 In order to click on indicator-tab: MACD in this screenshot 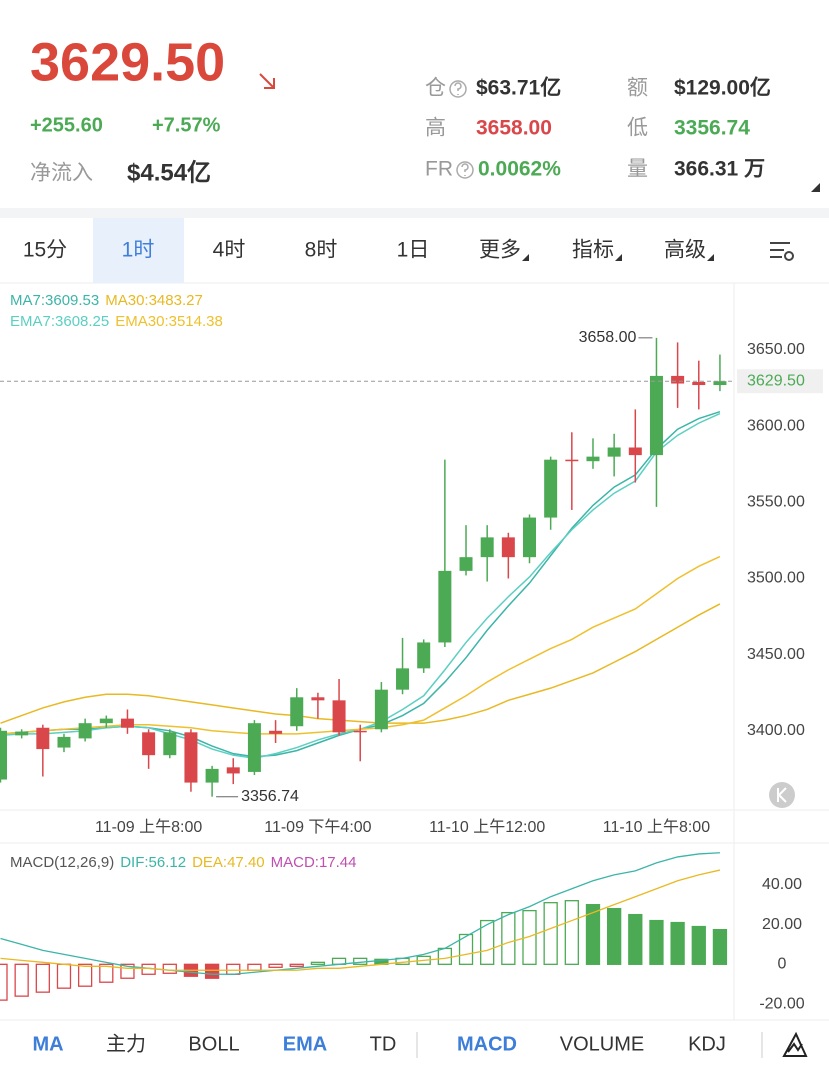, I will do `click(487, 1044)`.